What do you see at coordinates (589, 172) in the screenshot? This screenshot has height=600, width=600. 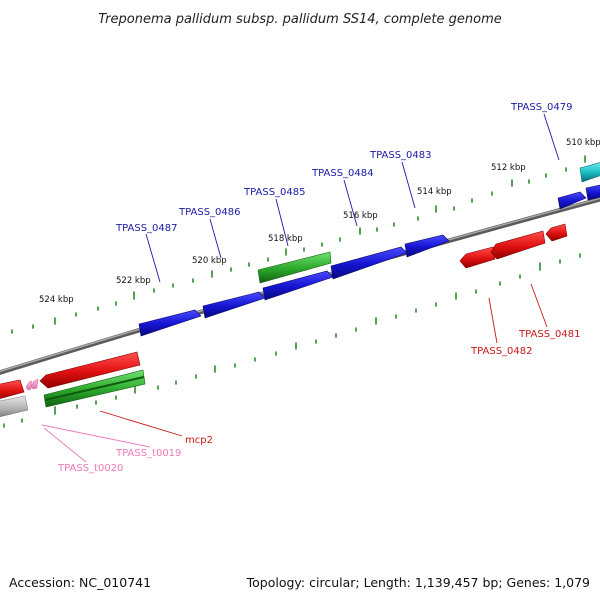 I see `gene-highlight` at bounding box center [589, 172].